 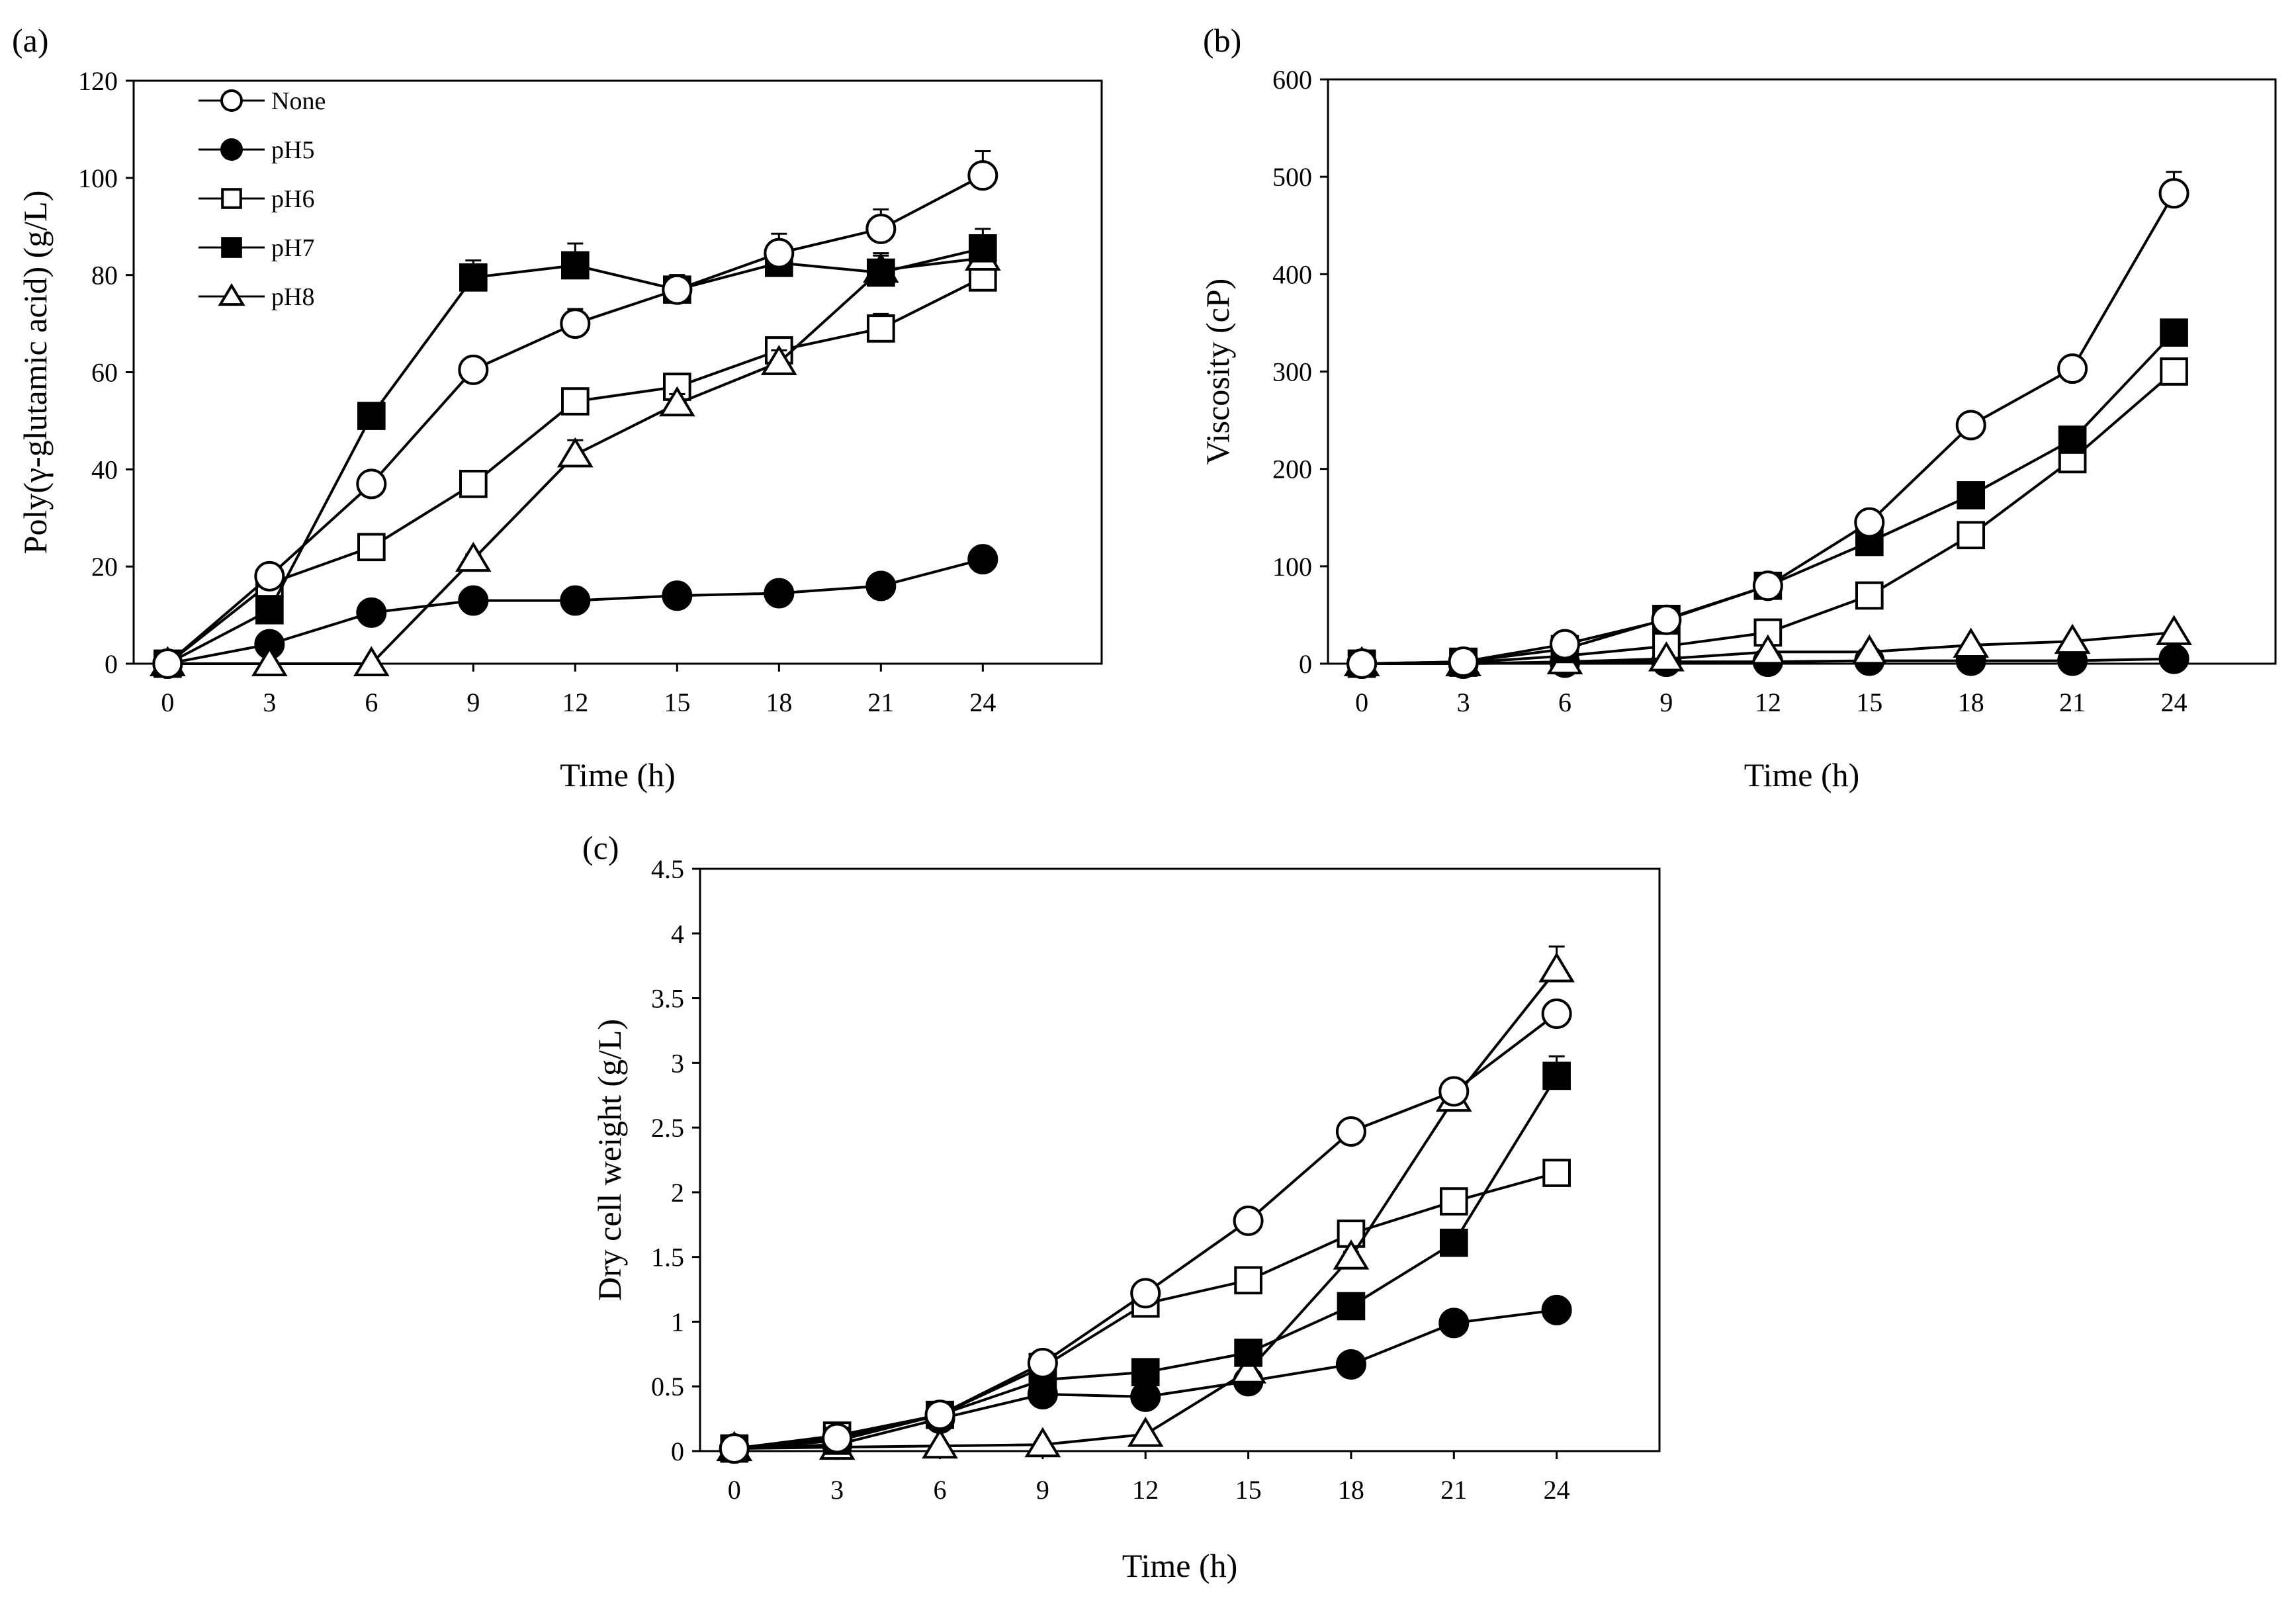 I want to click on series-ph8, so click(x=575, y=458).